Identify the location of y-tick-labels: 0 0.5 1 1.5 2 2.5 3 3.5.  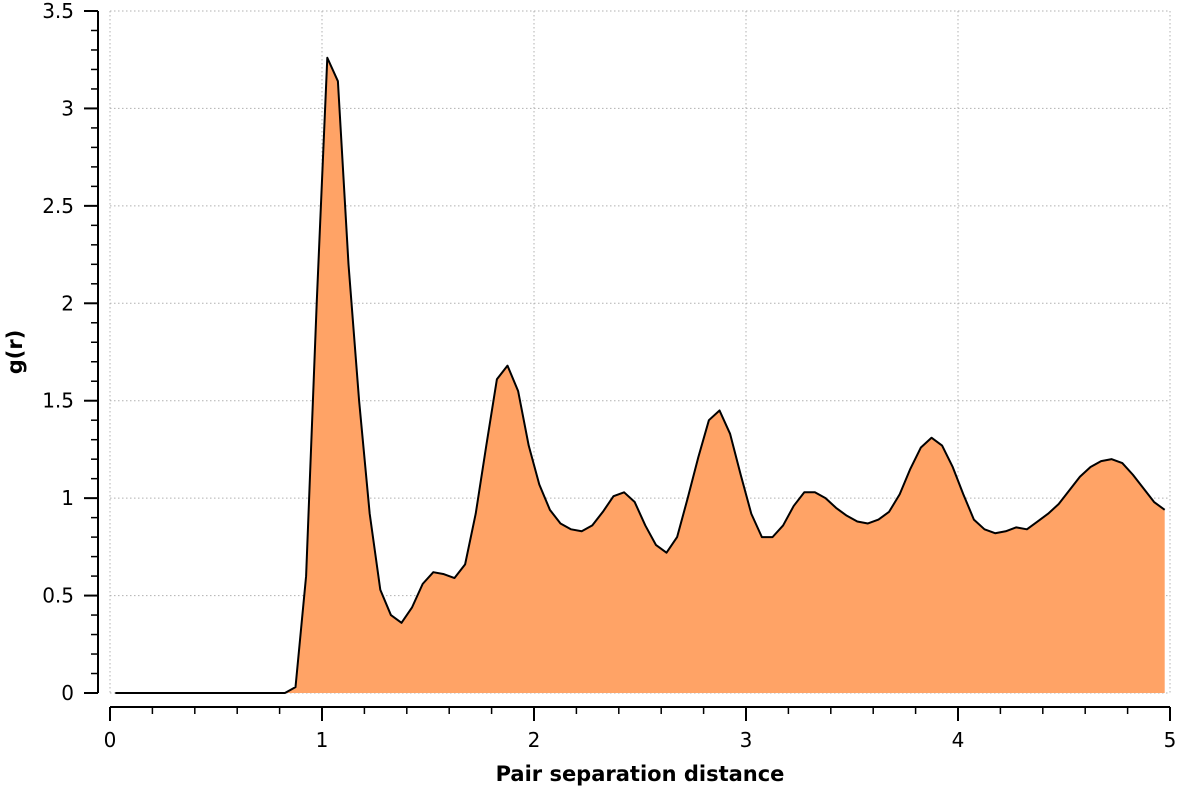
(58, 352).